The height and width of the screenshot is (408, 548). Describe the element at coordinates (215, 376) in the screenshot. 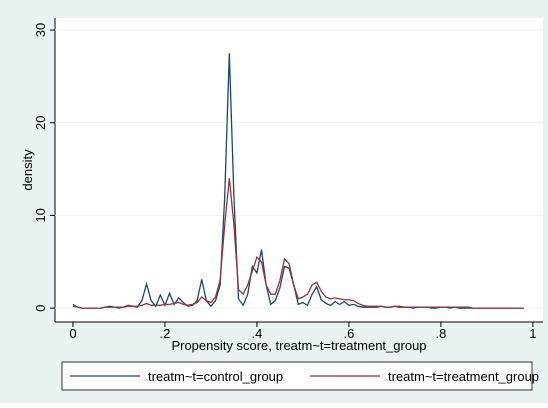

I see `legend-label: treatm~t=control_group` at that location.